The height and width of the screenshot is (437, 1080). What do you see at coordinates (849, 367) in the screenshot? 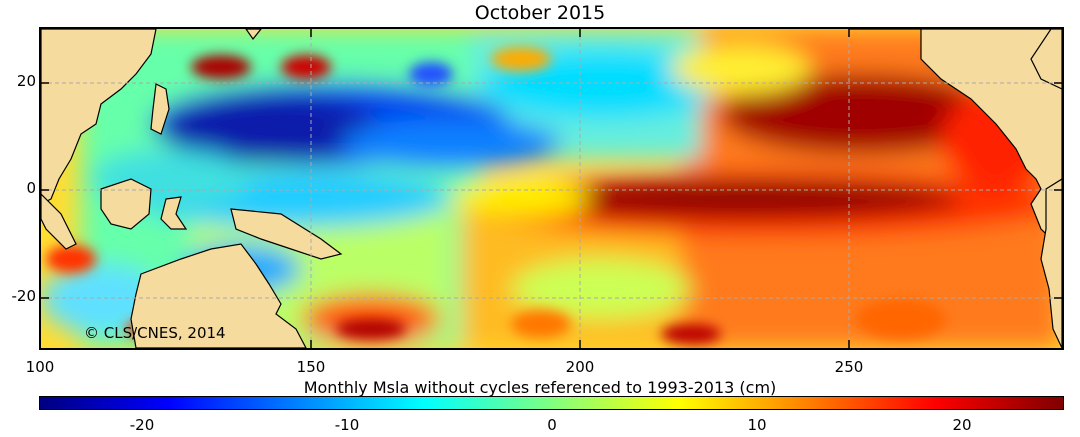
I see `x-tick-label: 250` at bounding box center [849, 367].